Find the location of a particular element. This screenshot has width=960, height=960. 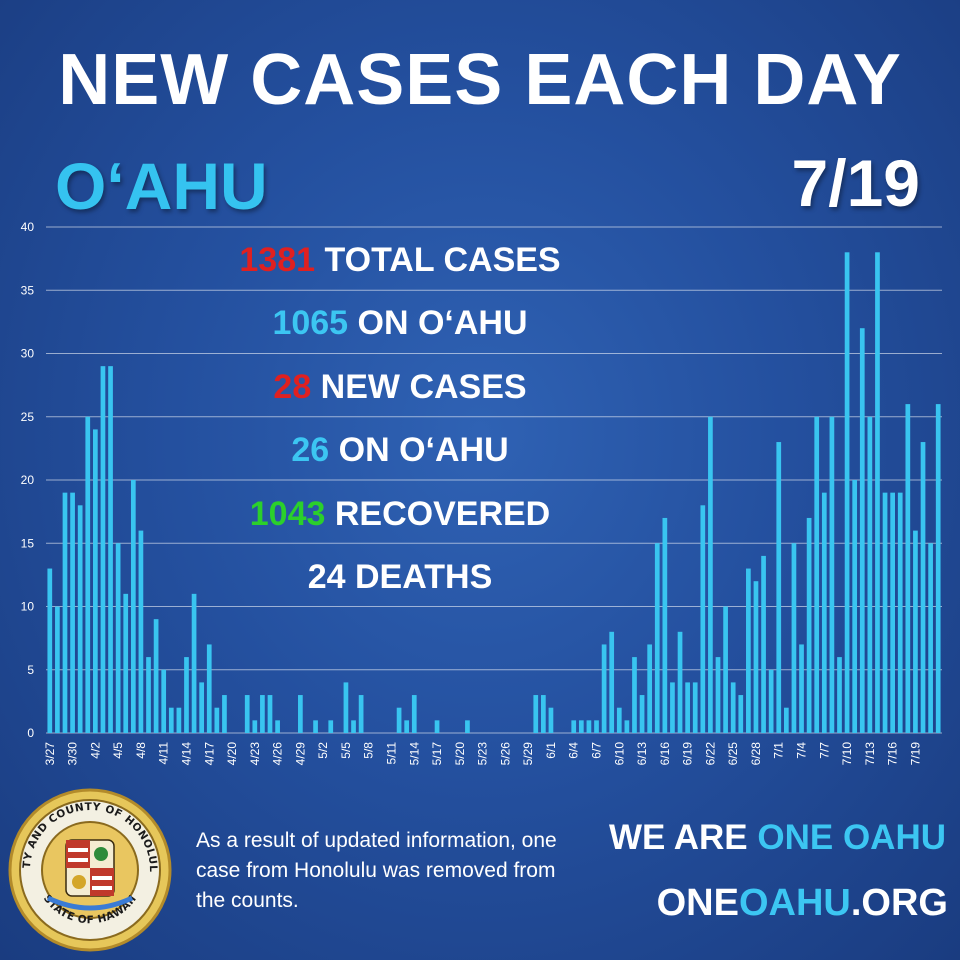

x-tick-label: 6/25 is located at coordinates (733, 754).